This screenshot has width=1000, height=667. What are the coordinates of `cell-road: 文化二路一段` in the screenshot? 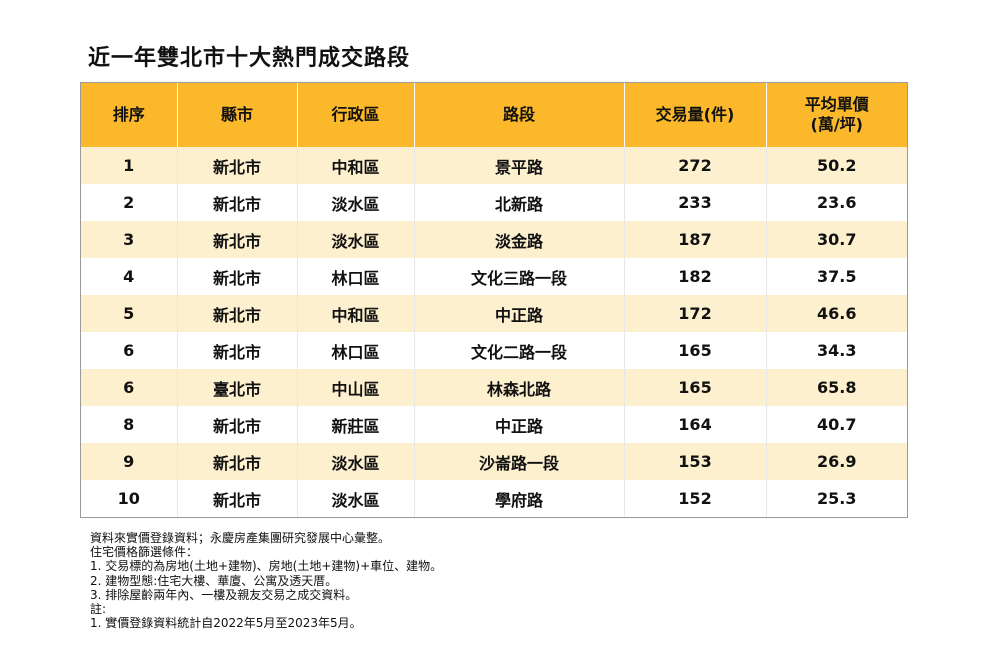 It's located at (519, 350).